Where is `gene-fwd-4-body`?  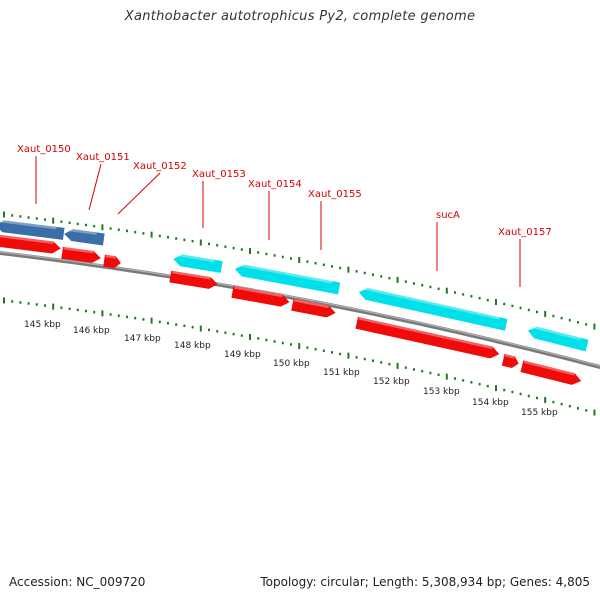
gene-fwd-4-body is located at coordinates (193, 279).